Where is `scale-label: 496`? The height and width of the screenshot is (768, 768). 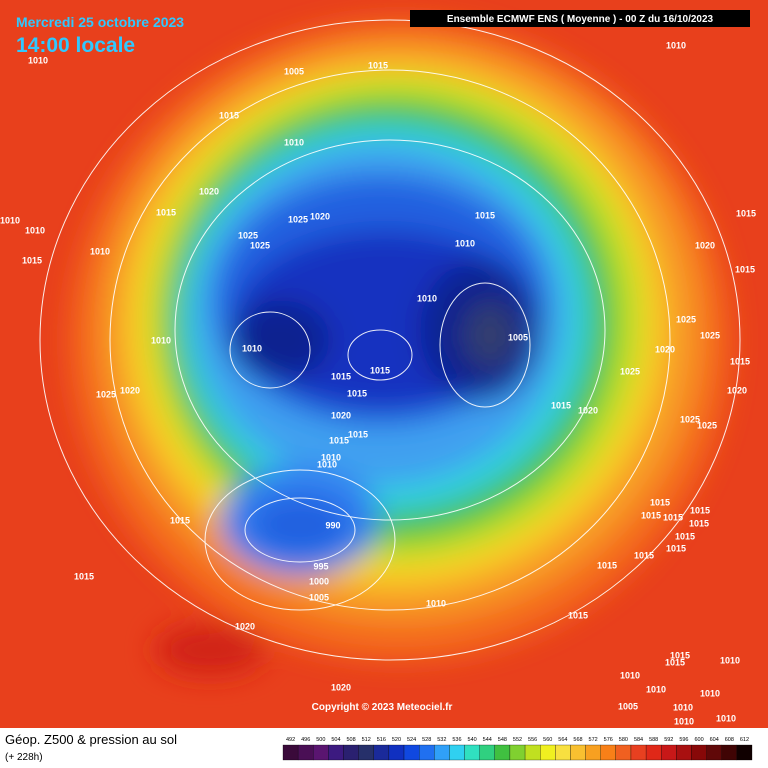 scale-label: 496 is located at coordinates (305, 740).